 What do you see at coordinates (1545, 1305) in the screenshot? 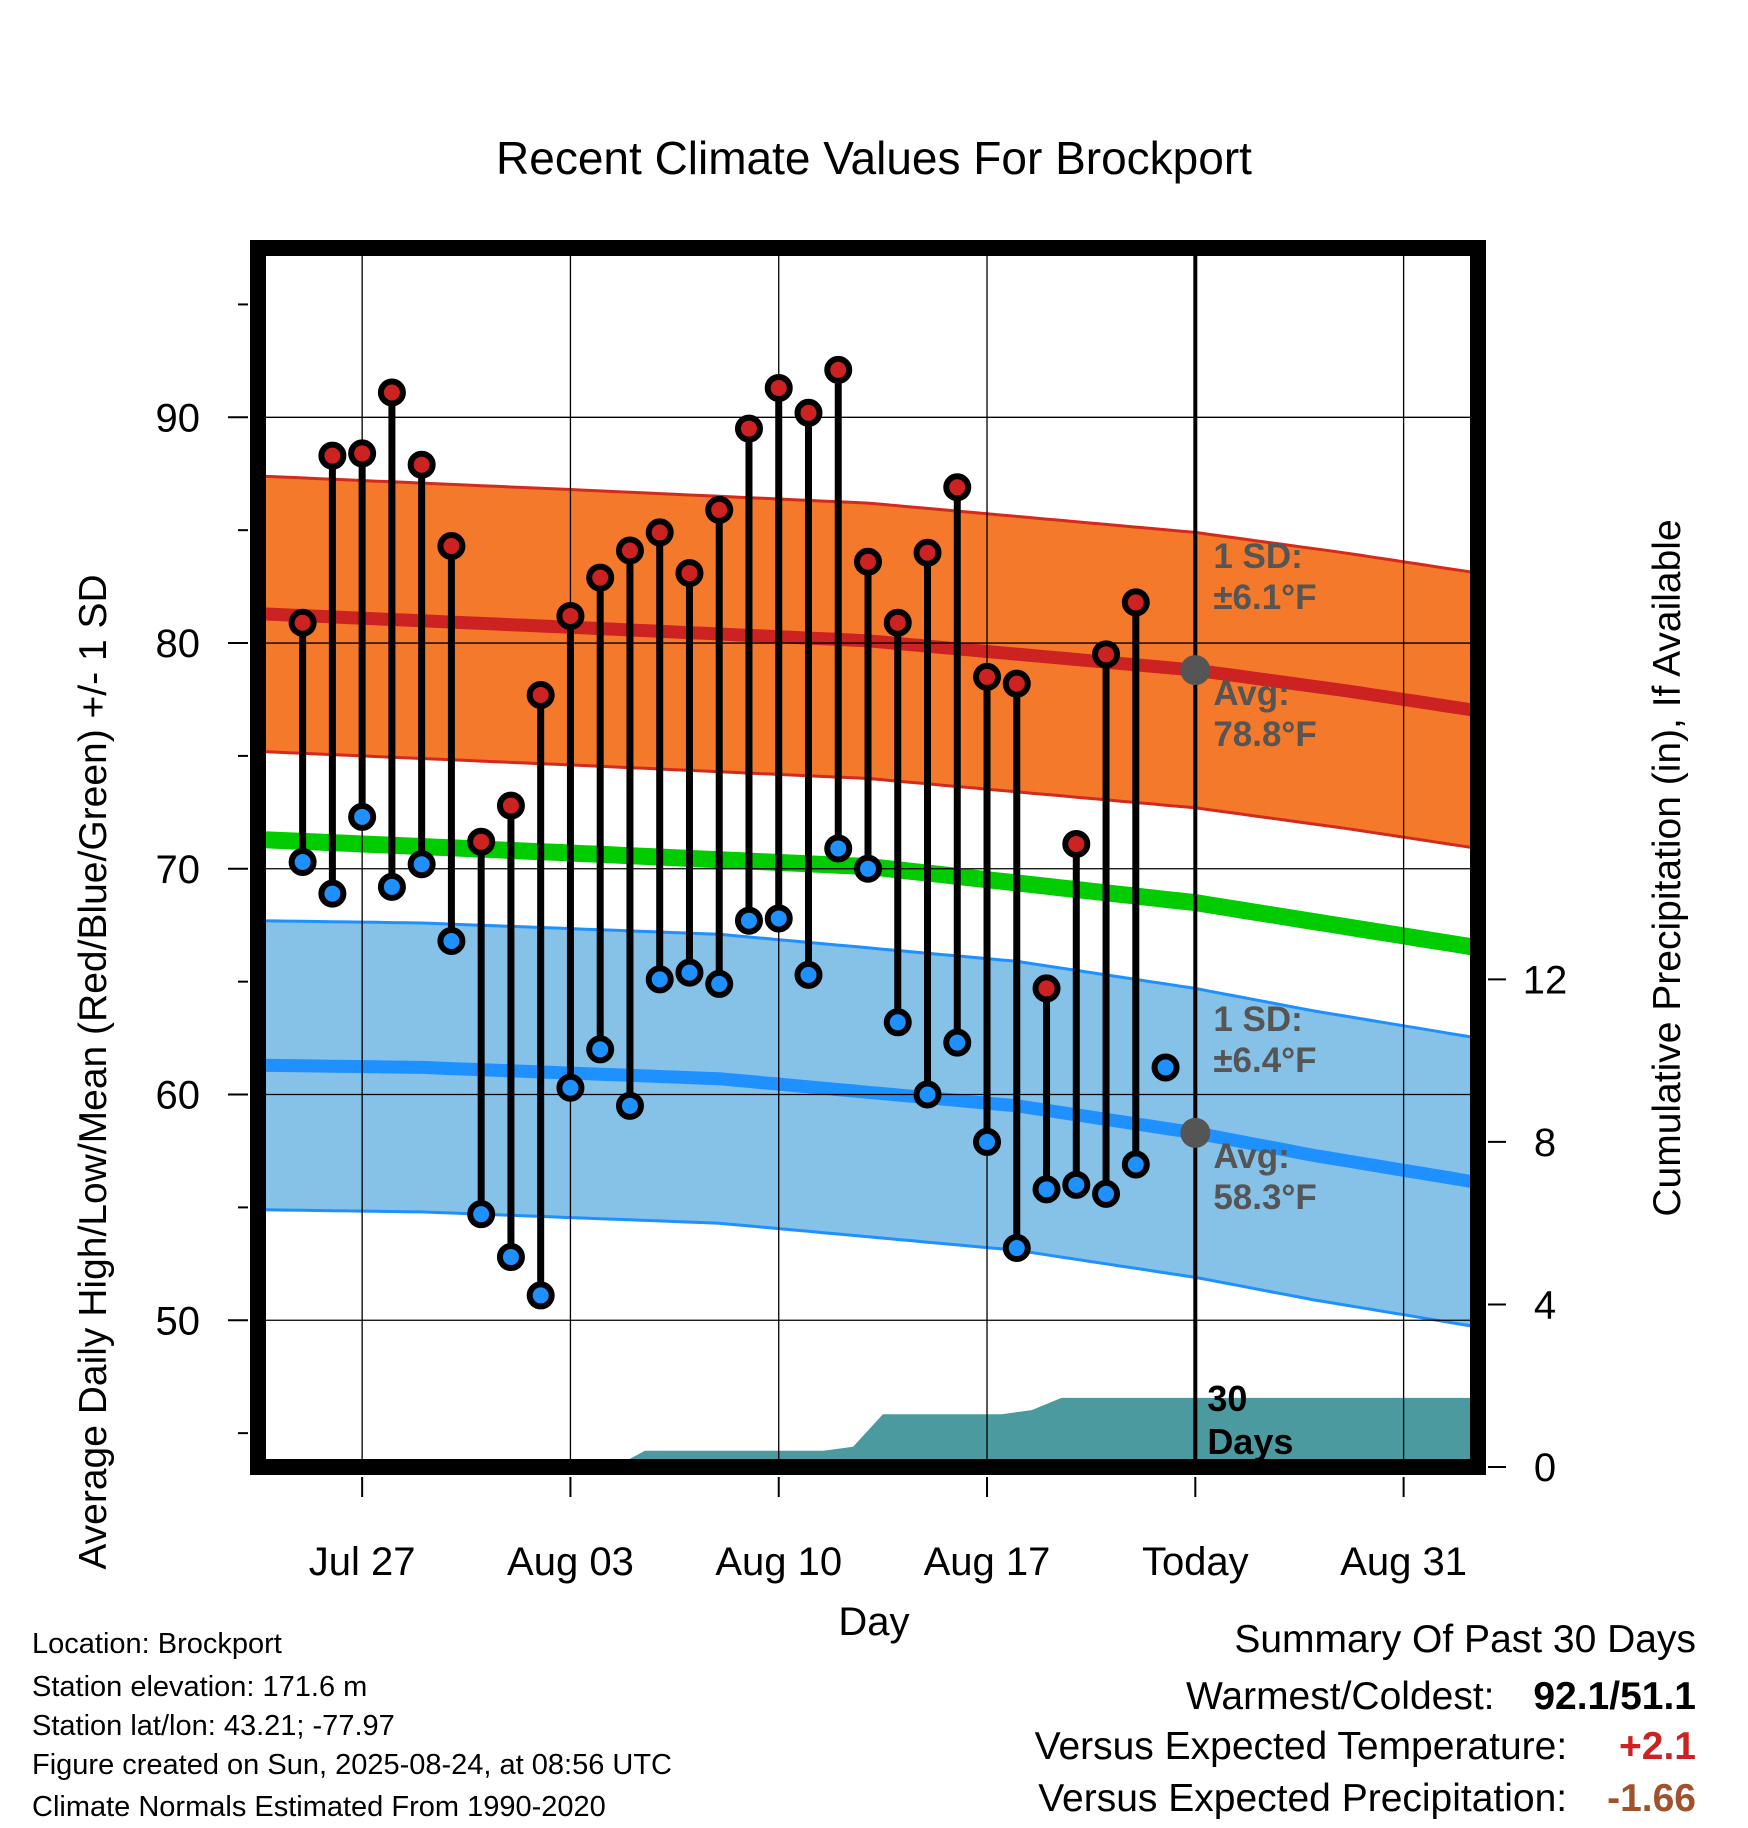
I see `y2-tick-label: 4` at bounding box center [1545, 1305].